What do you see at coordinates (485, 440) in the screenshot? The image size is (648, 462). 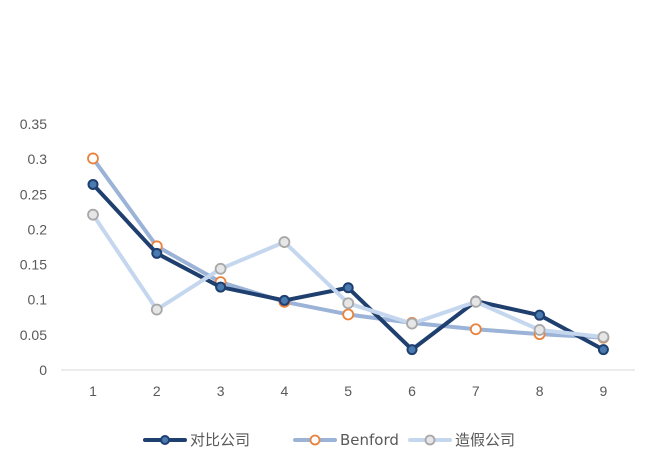 I see `legend-label: 造假公司` at bounding box center [485, 440].